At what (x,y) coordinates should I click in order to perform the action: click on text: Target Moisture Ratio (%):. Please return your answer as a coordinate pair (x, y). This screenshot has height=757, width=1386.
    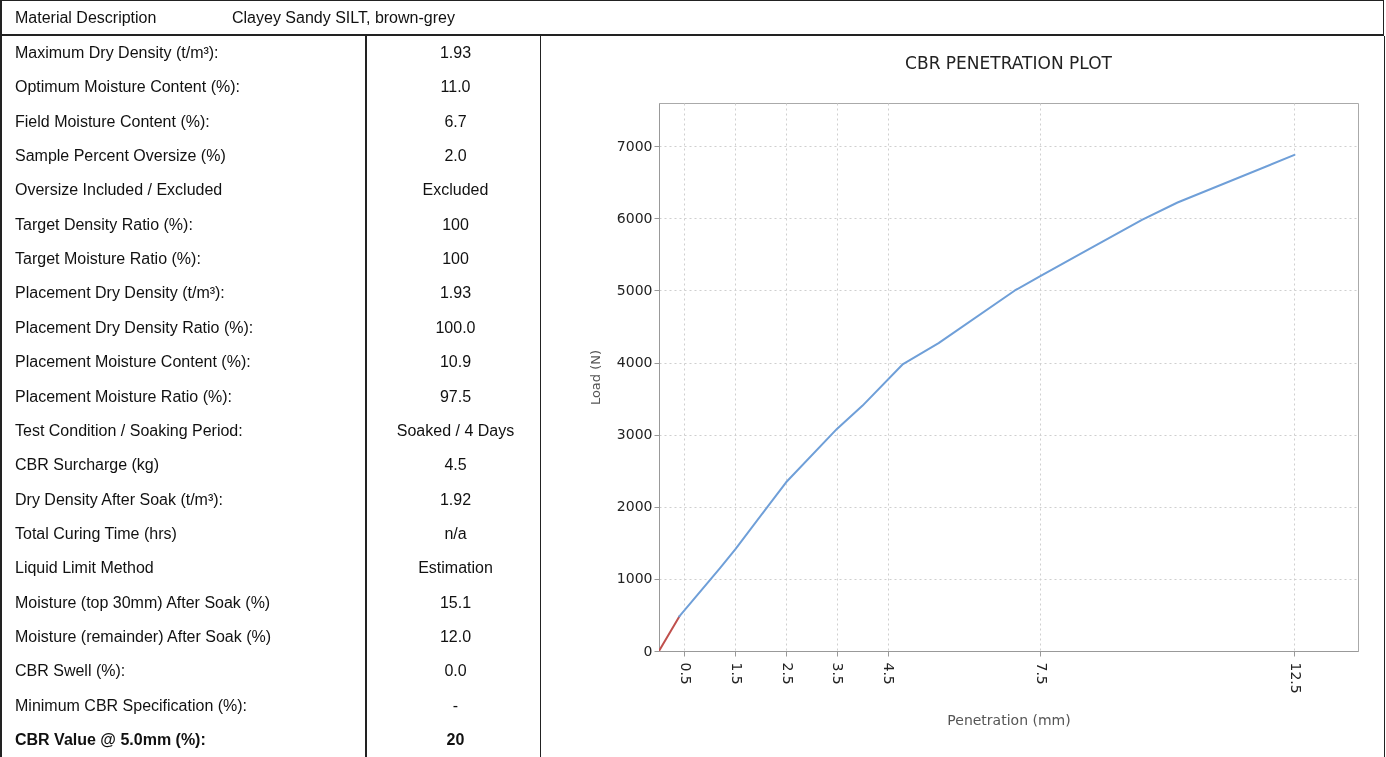
    Looking at the image, I should click on (108, 259).